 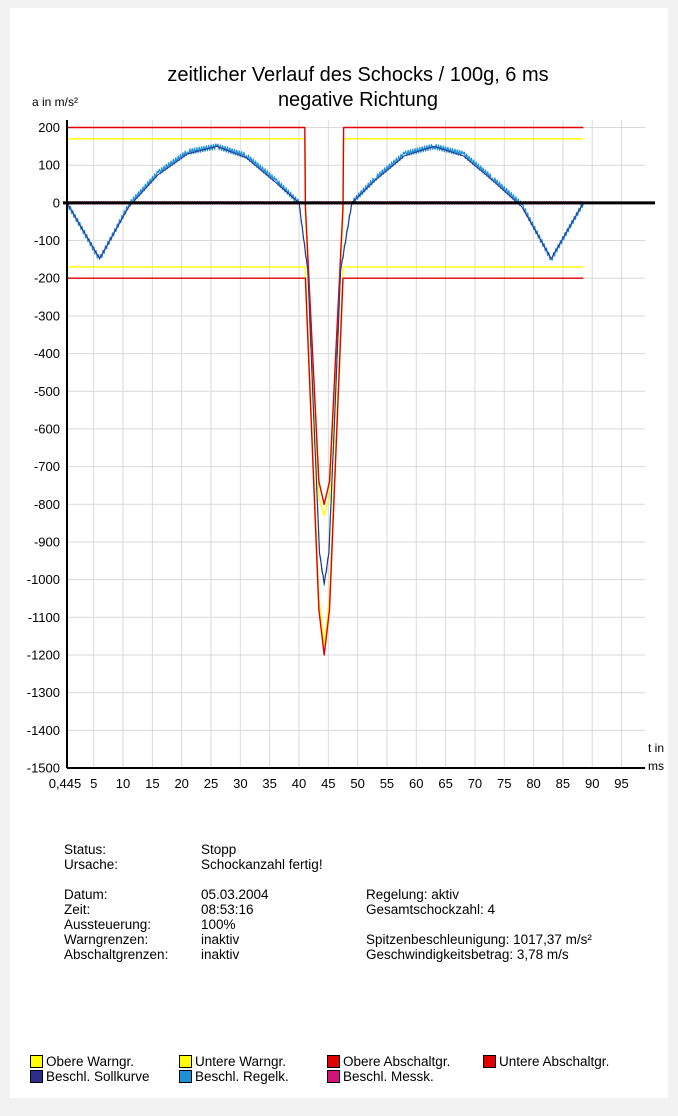 I want to click on x-tick-label: 25, so click(x=211, y=783).